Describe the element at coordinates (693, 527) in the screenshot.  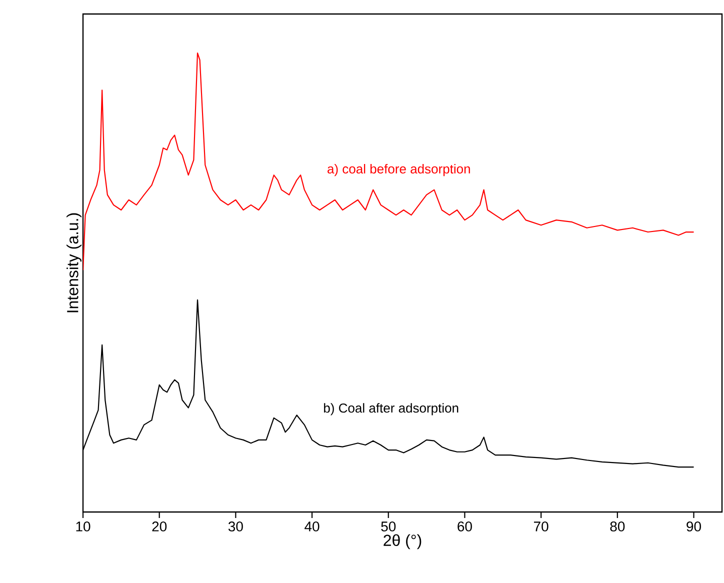
I see `x-tick-label: 90` at that location.